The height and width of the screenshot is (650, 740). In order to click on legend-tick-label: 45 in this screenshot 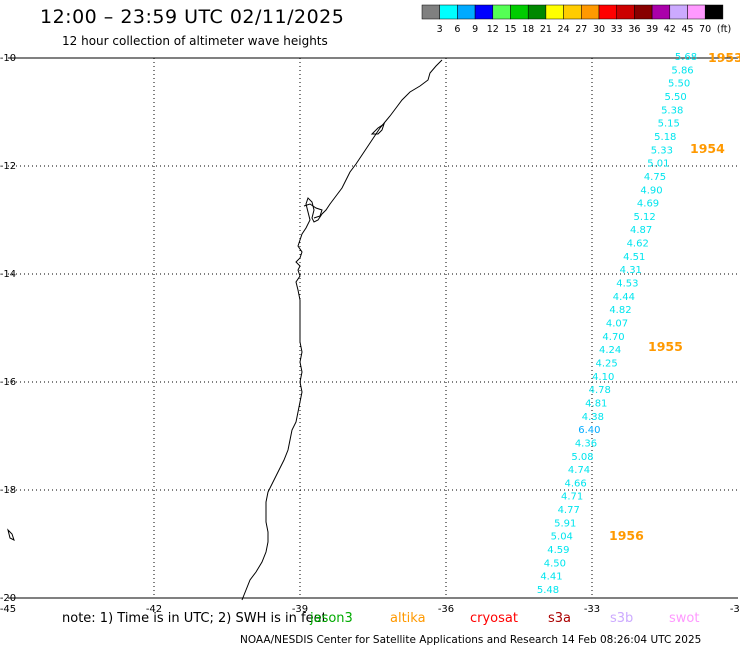, I will do `click(687, 29)`.